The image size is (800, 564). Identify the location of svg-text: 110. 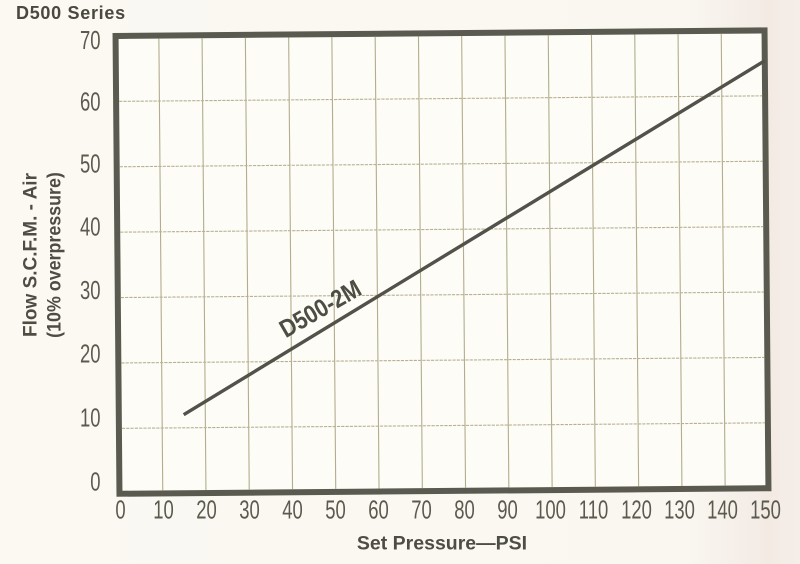
(593, 509).